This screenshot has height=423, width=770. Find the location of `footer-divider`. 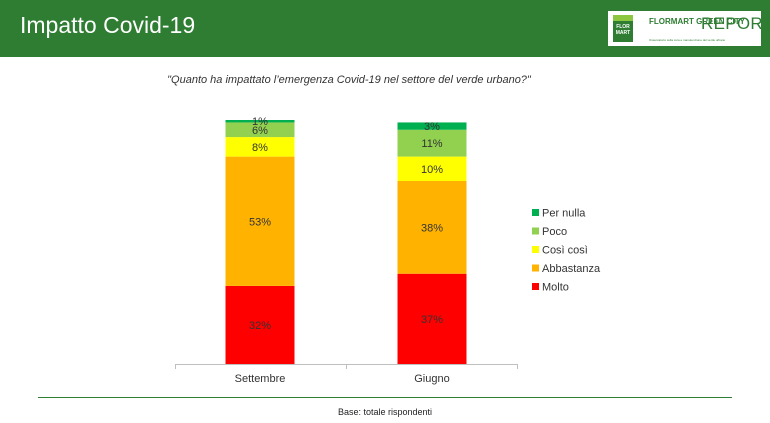

footer-divider is located at coordinates (385, 397).